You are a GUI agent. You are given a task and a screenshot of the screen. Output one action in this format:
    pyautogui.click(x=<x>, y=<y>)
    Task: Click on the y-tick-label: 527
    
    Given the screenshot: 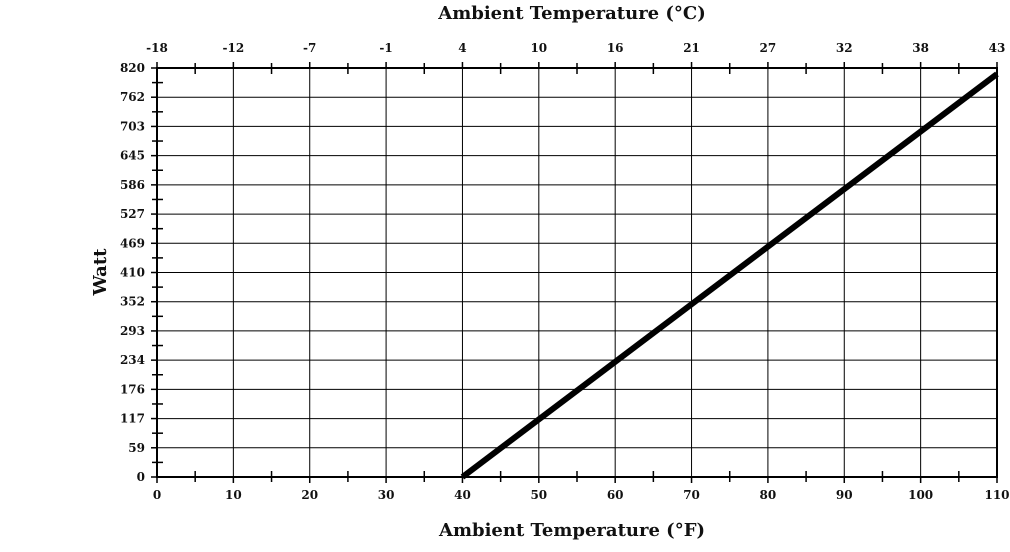 What is the action you would take?
    pyautogui.click(x=132, y=214)
    